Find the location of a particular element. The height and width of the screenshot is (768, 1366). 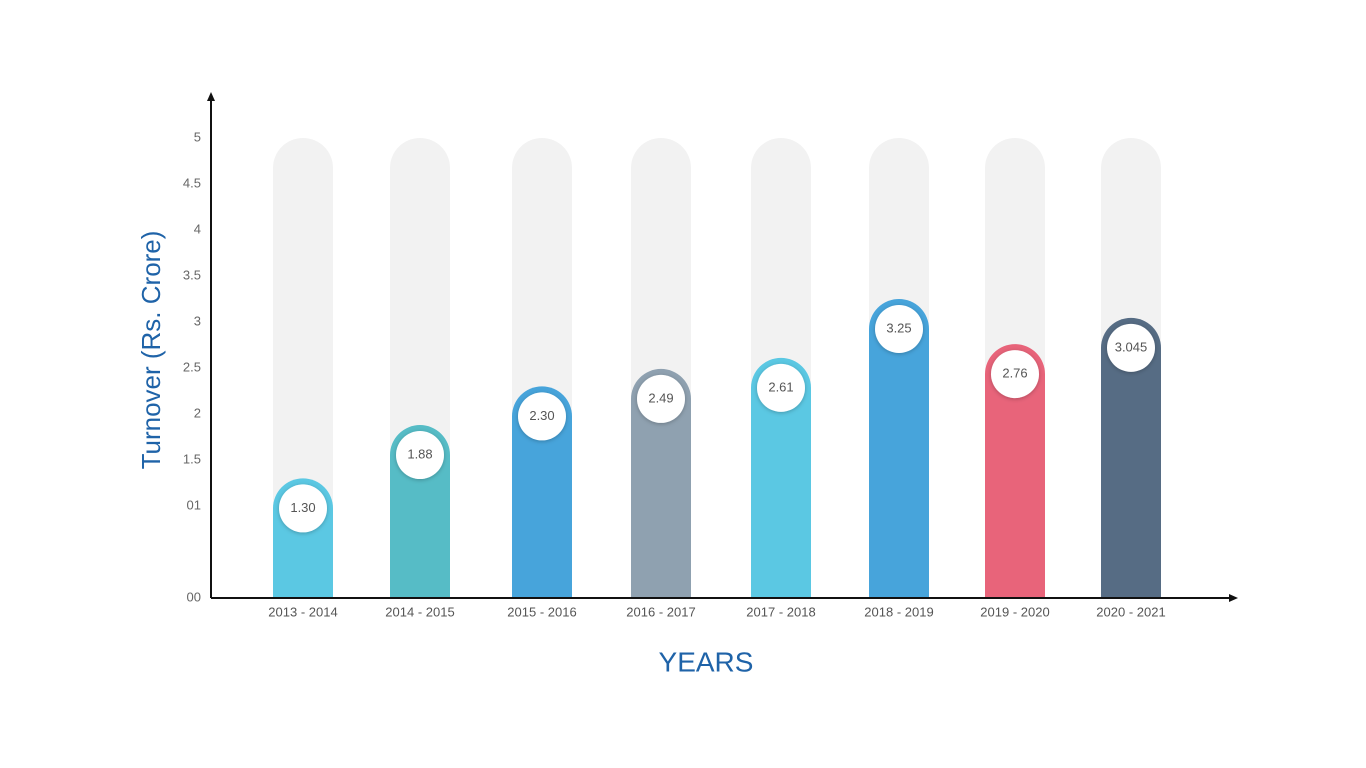

y-axis-arrow is located at coordinates (211, 96).